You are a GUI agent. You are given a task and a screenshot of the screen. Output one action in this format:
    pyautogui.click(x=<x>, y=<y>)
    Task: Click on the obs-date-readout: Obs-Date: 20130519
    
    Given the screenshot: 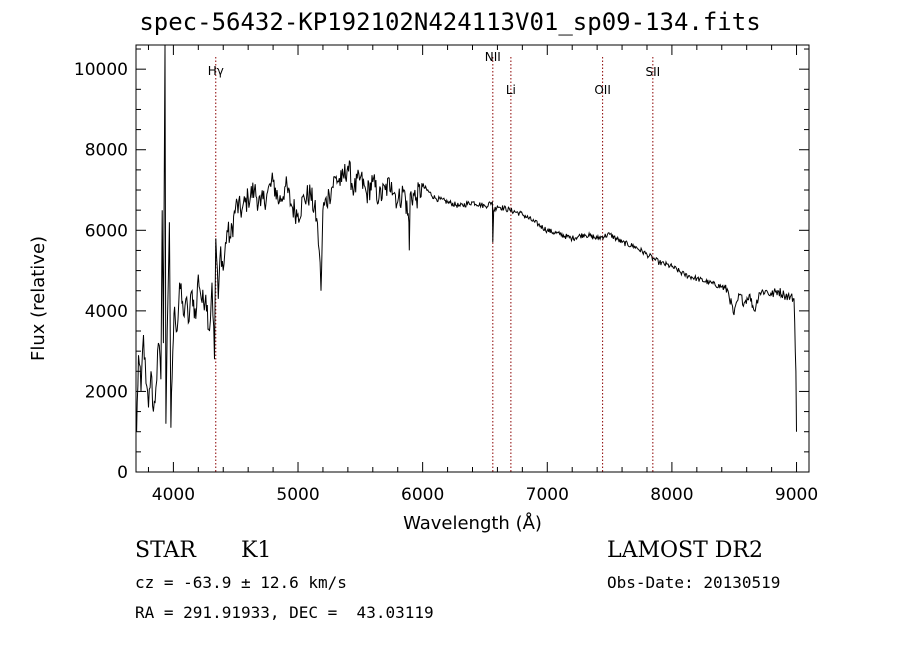 What is the action you would take?
    pyautogui.click(x=694, y=582)
    